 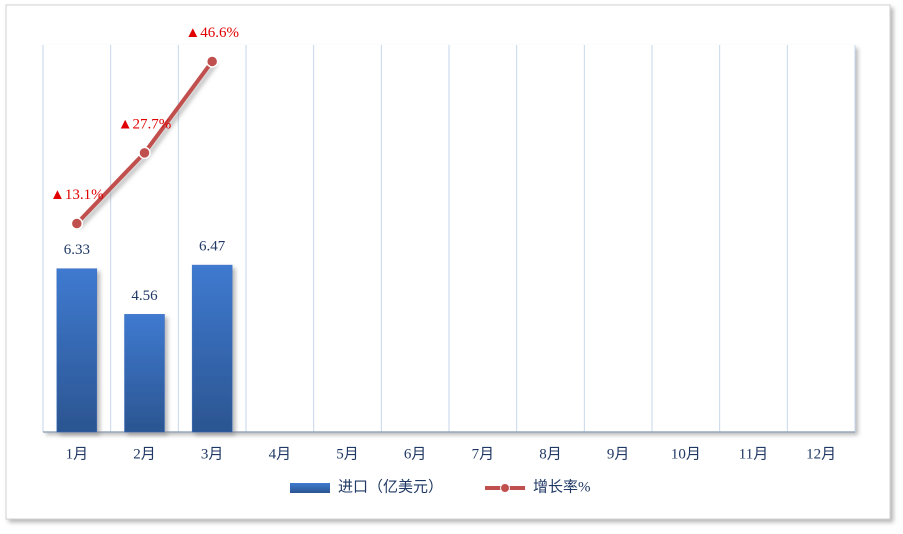 What do you see at coordinates (686, 454) in the screenshot?
I see `x-tick-label: 10月` at bounding box center [686, 454].